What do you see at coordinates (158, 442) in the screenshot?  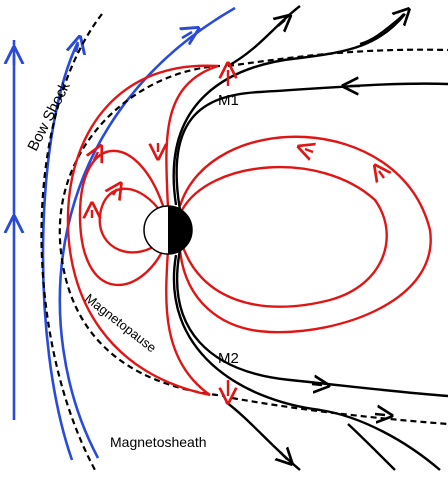 I see `magnetosheath-label: Magnetosheath` at bounding box center [158, 442].